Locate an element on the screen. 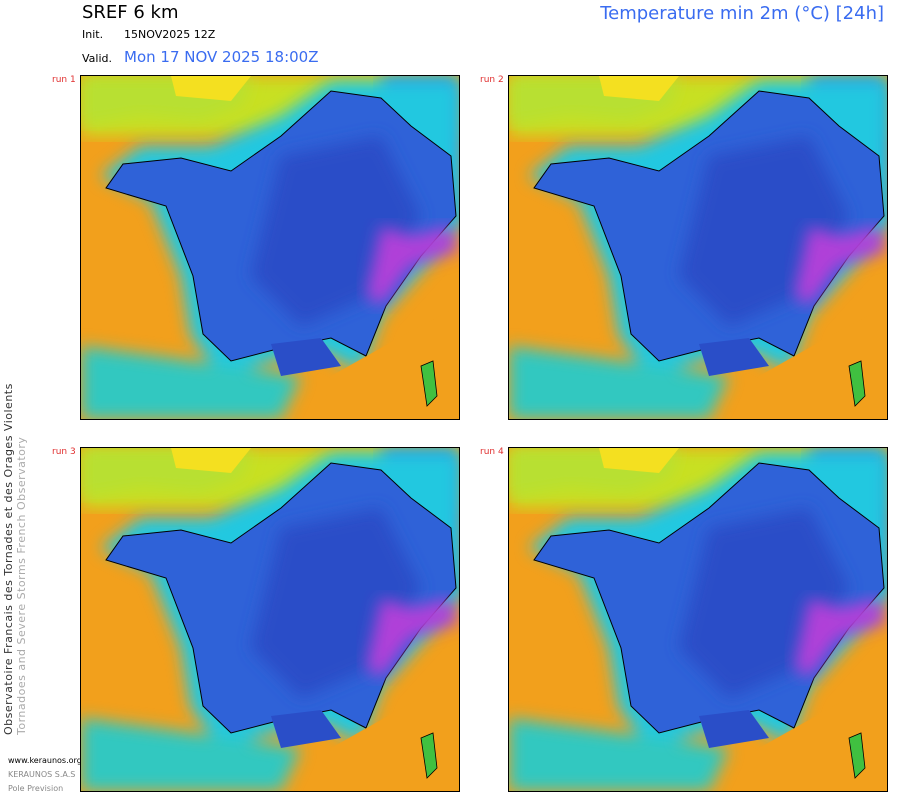 Image resolution: width=900 pixels, height=800 pixels. product-title: Temperature min 2m (°C) [24h] is located at coordinates (742, 13).